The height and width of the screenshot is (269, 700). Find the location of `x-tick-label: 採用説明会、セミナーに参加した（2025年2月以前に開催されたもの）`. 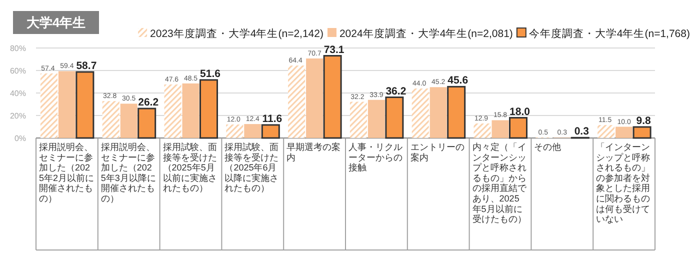

x-tick-label: 採用説明会、セミナーに参加した（2025年2月以前に開催されたもの） is located at coordinates (66, 173).